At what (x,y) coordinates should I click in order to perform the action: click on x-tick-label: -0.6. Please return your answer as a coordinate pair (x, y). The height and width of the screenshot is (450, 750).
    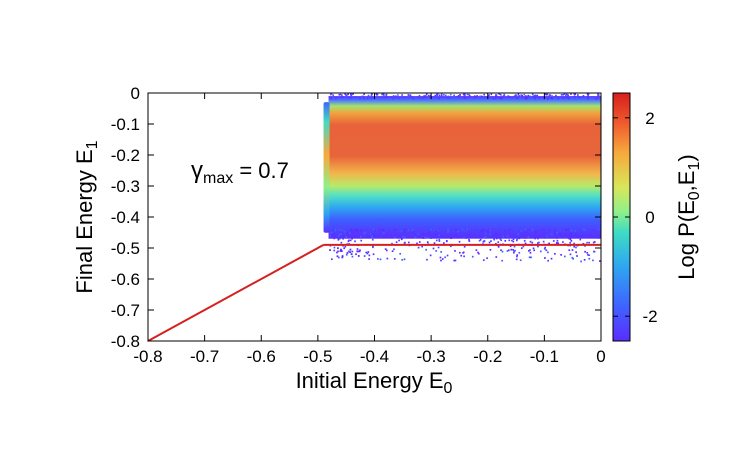
    Looking at the image, I should click on (261, 356).